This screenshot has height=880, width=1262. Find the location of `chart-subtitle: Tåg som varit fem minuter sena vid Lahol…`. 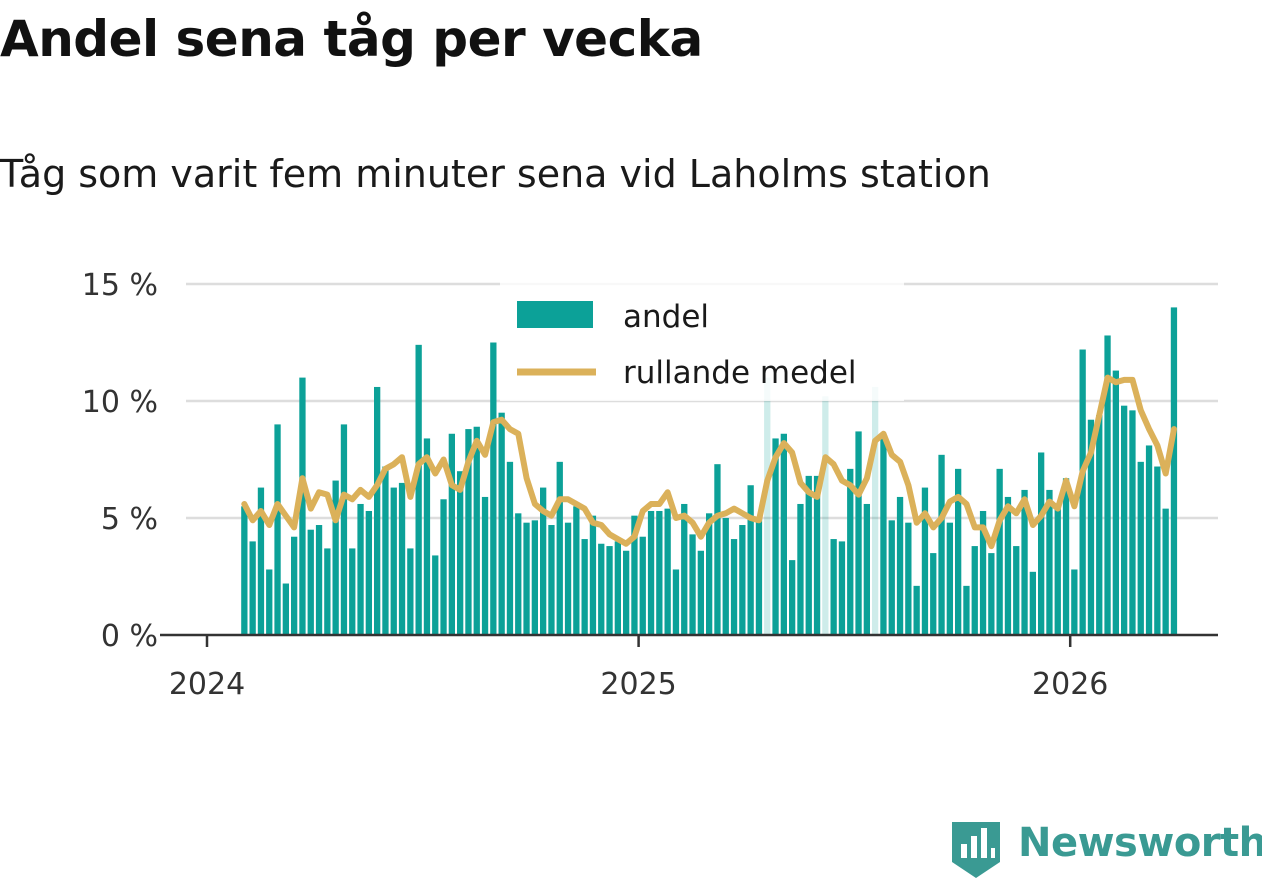

chart-subtitle: Tåg som varit fem minuter sena vid Lahol… is located at coordinates (495, 174).